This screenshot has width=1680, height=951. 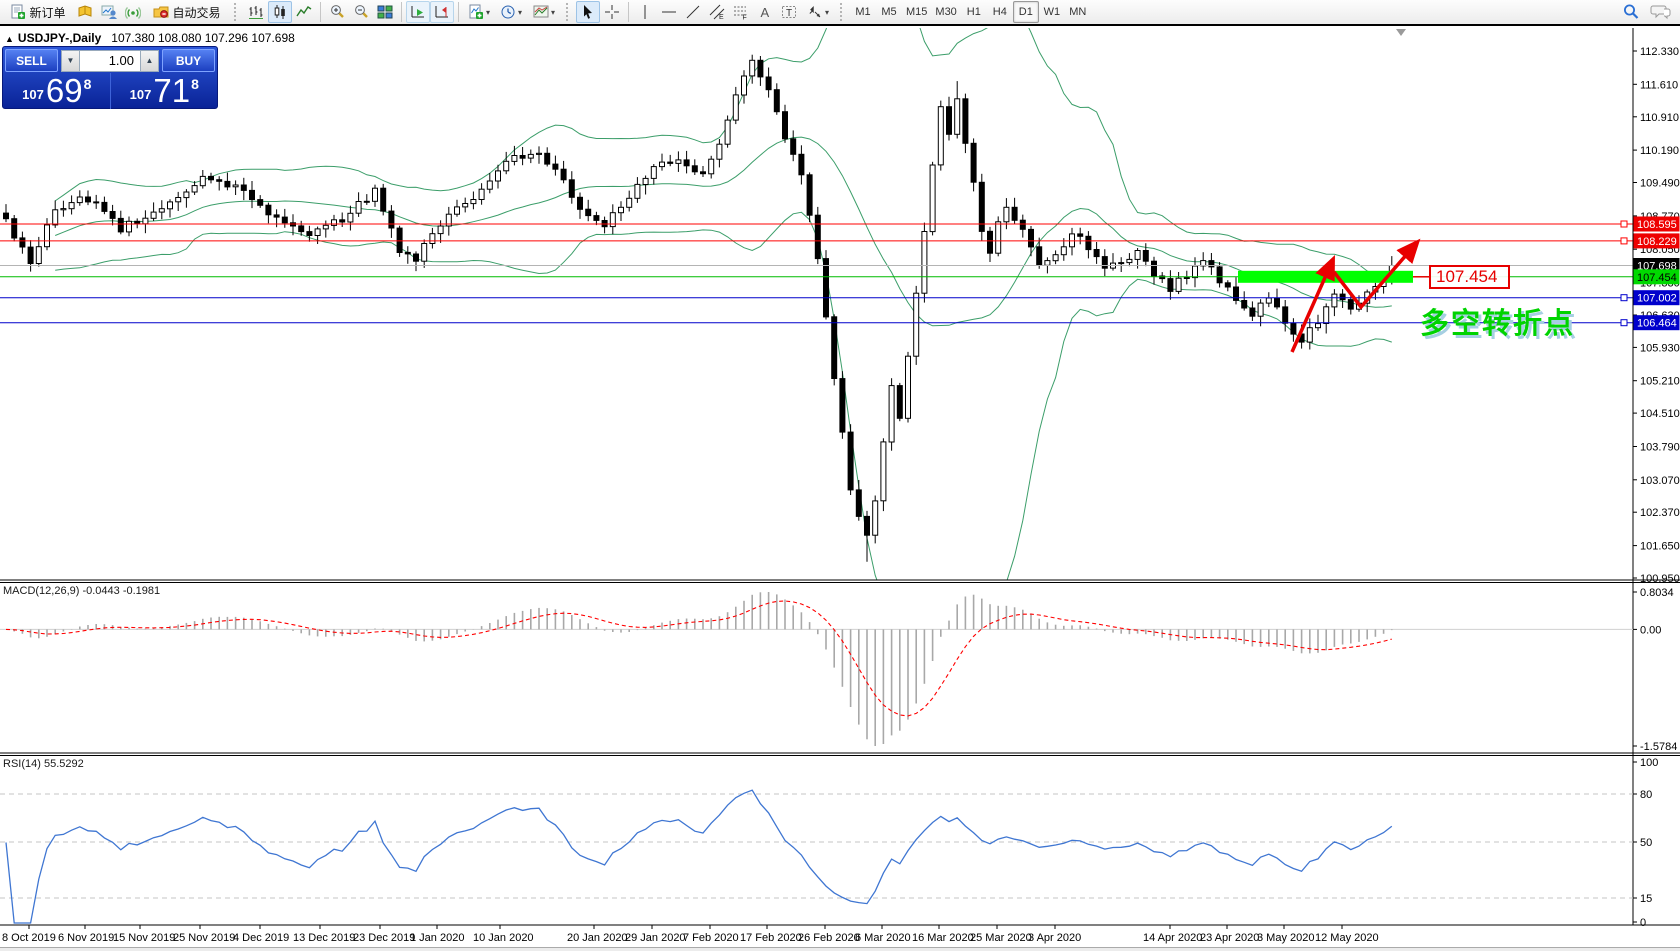 What do you see at coordinates (1660, 513) in the screenshot?
I see `svg-text: 102.370` at bounding box center [1660, 513].